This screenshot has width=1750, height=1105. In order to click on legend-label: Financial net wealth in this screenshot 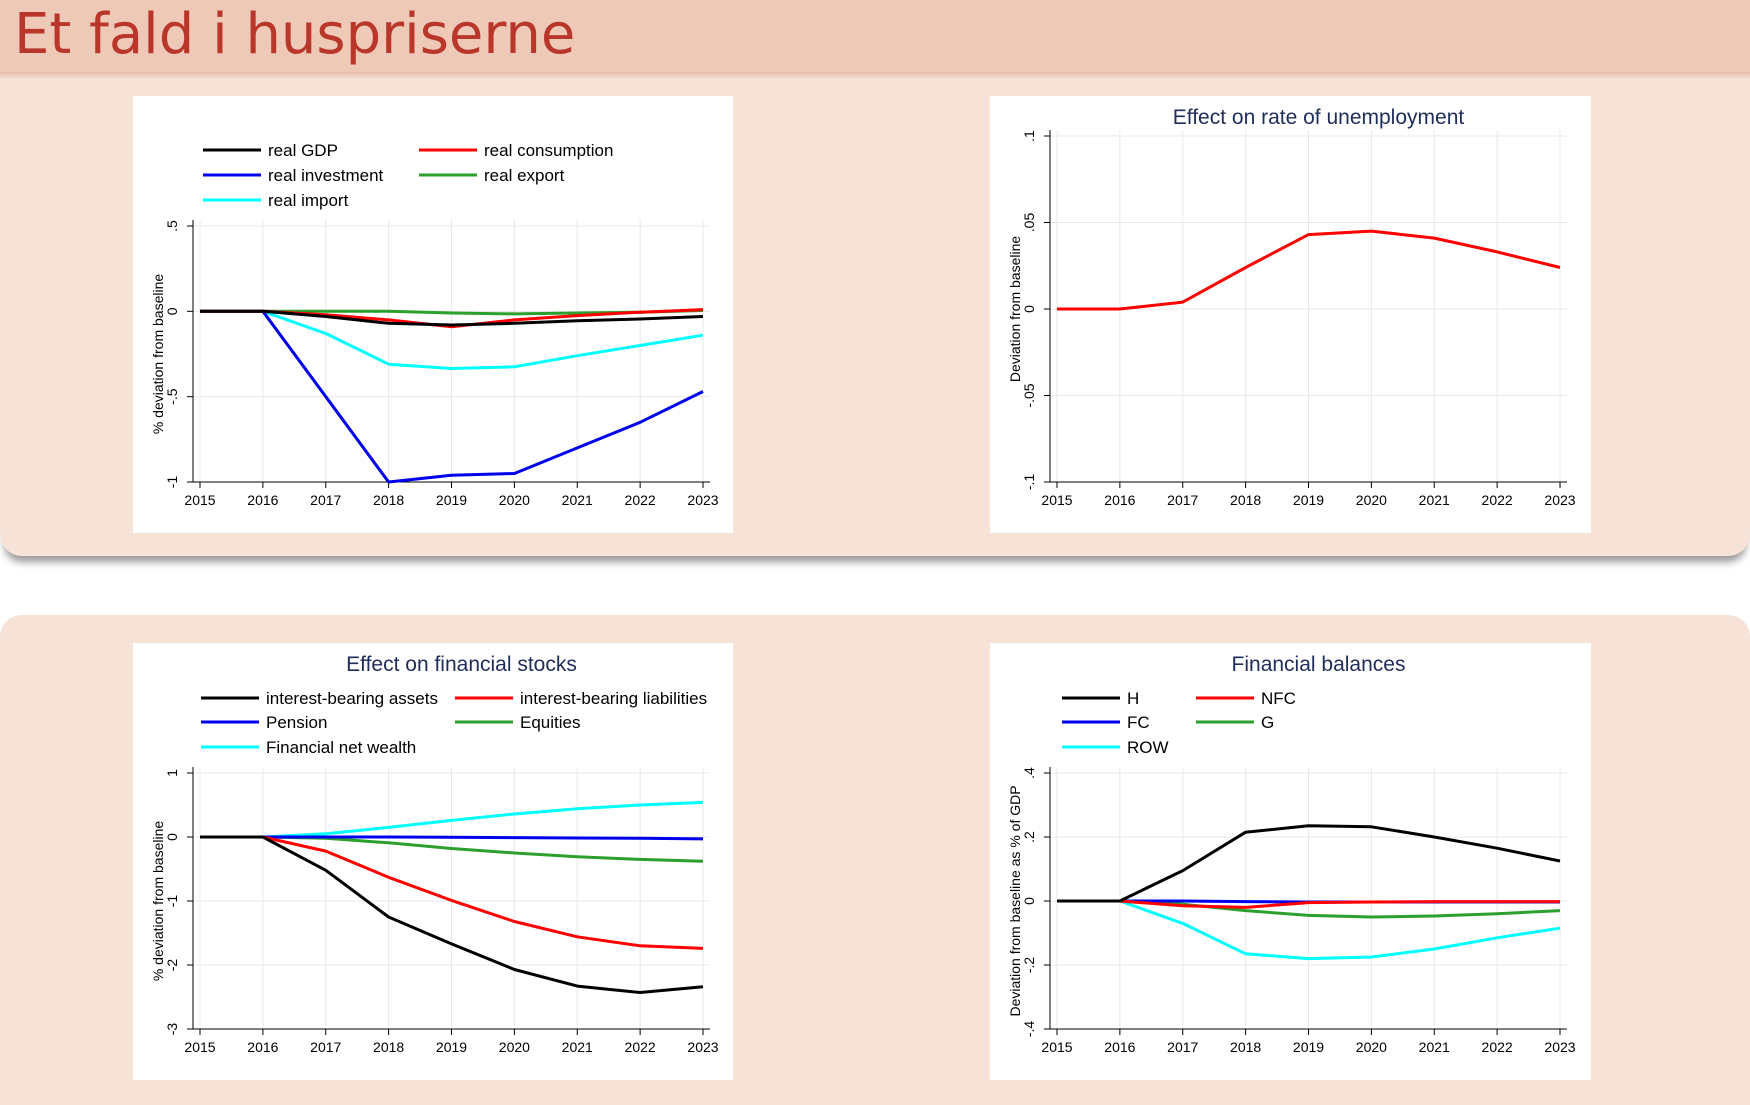, I will do `click(341, 747)`.